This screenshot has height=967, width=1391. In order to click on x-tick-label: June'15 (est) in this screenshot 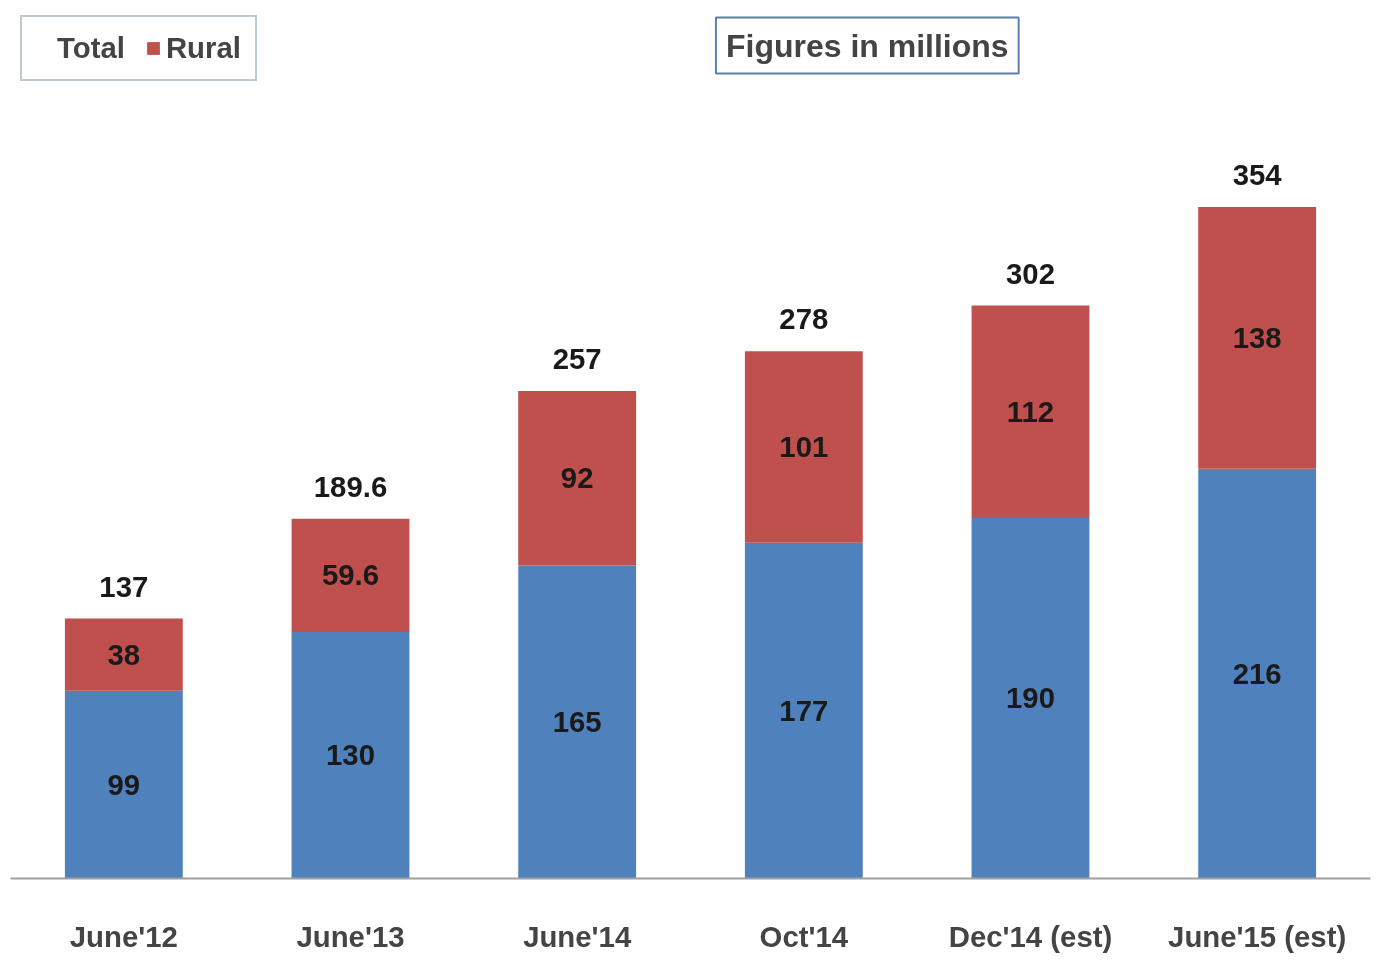, I will do `click(1257, 936)`.